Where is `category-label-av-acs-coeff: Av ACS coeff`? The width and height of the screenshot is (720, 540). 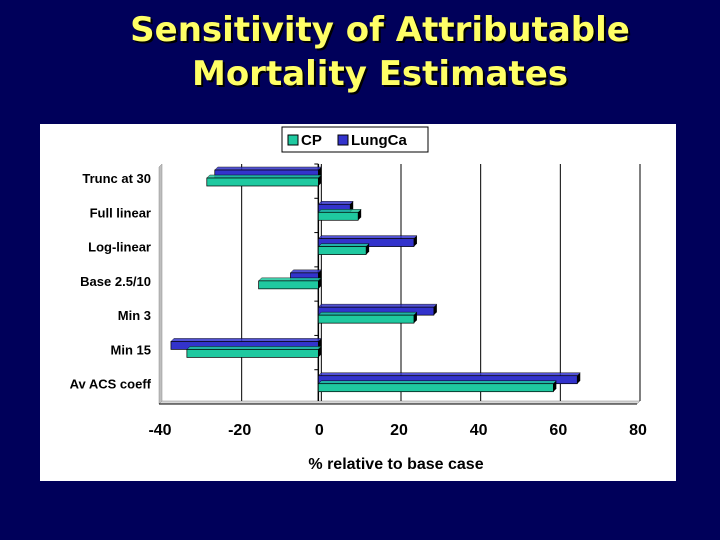
category-label-av-acs-coeff: Av ACS coeff is located at coordinates (111, 384).